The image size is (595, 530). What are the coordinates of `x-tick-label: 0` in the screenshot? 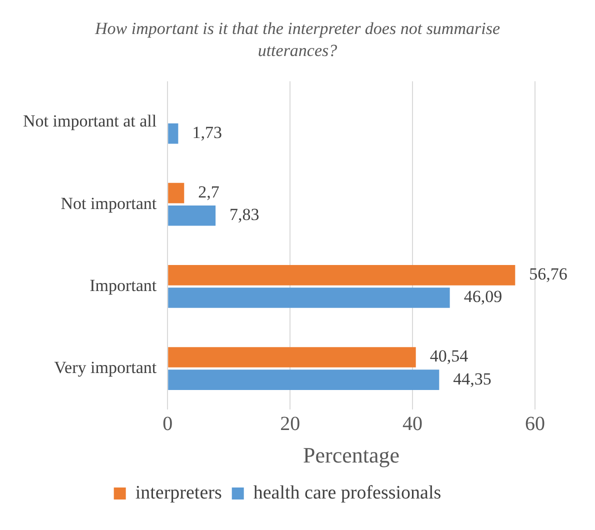 It's located at (167, 423).